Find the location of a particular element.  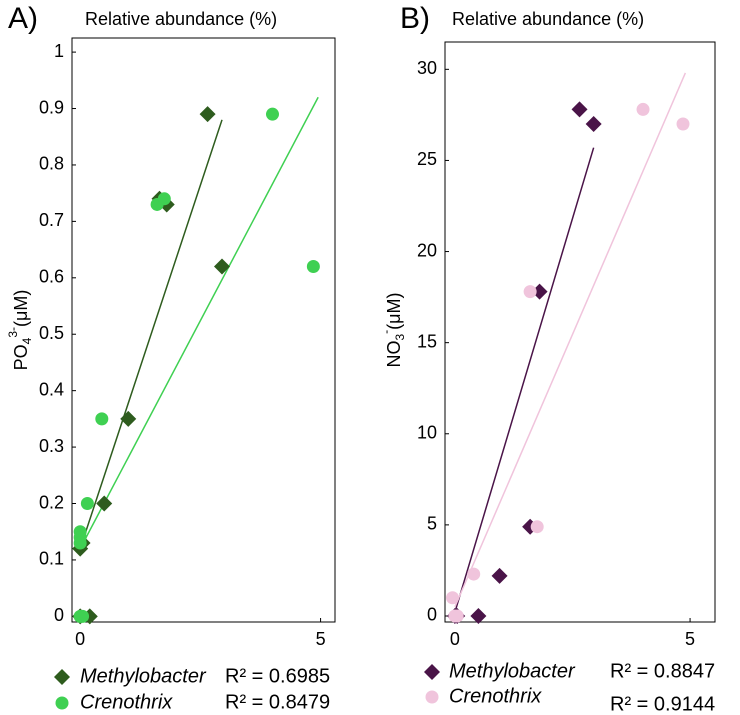

y-tick-label: 0.1 is located at coordinates (51, 559).